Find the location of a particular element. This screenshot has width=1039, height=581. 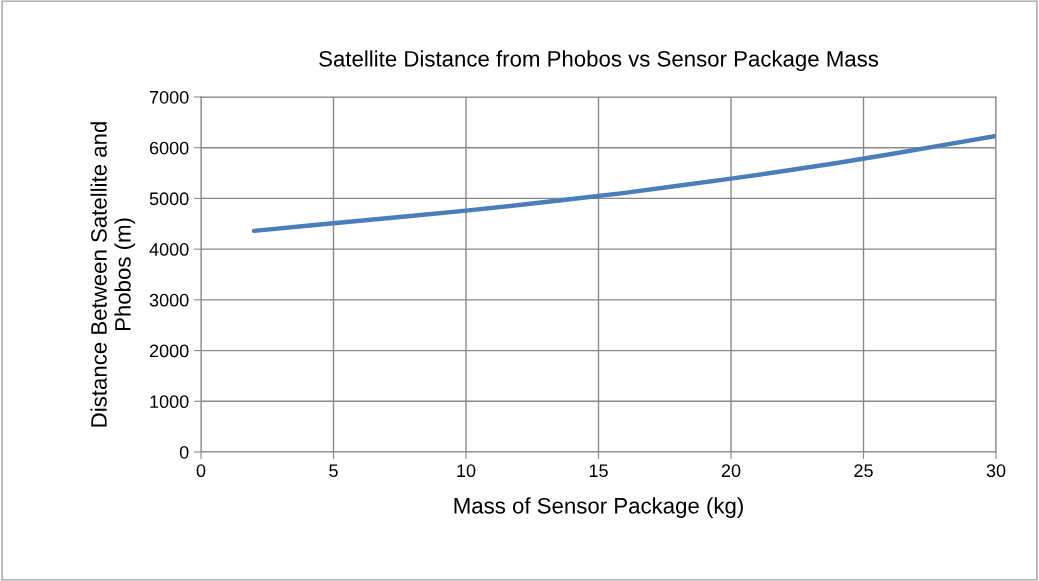

y-tick-label: 2000 is located at coordinates (169, 351).